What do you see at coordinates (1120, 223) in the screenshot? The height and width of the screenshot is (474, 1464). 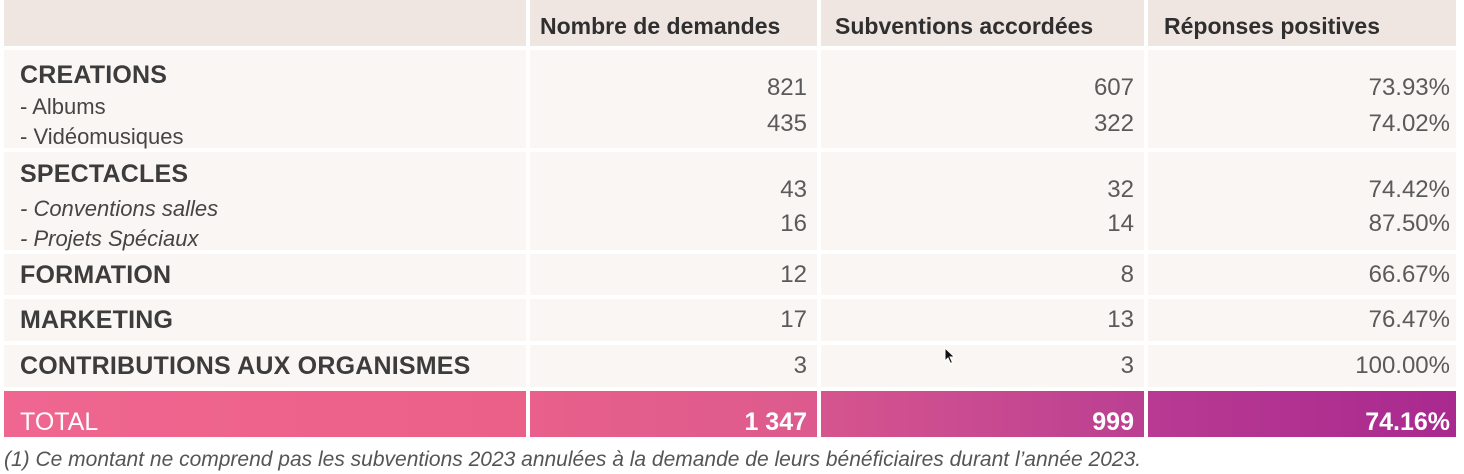 I see `accordees-projets: 14` at bounding box center [1120, 223].